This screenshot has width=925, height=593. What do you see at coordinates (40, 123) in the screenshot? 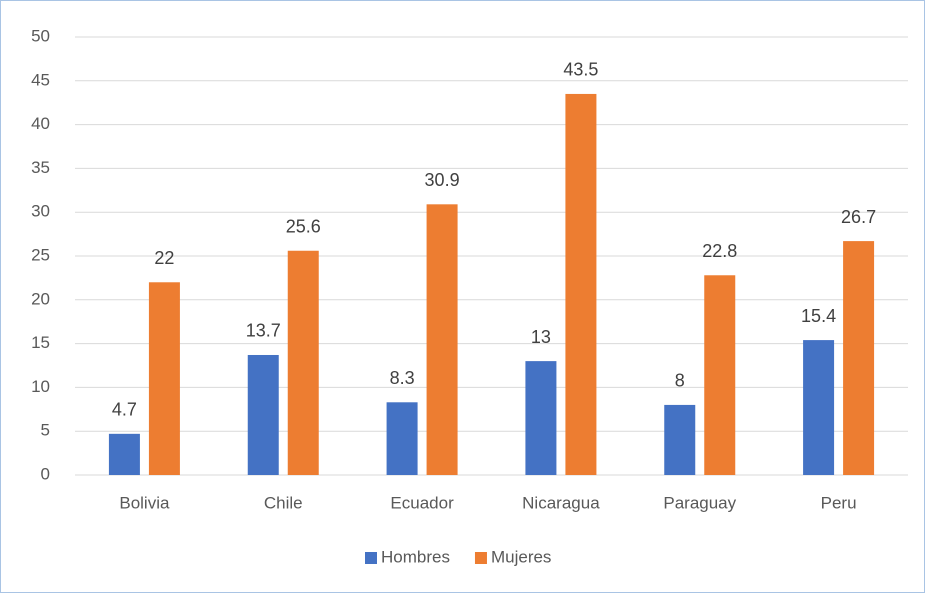
I see `y-tick-label: 40` at bounding box center [40, 123].